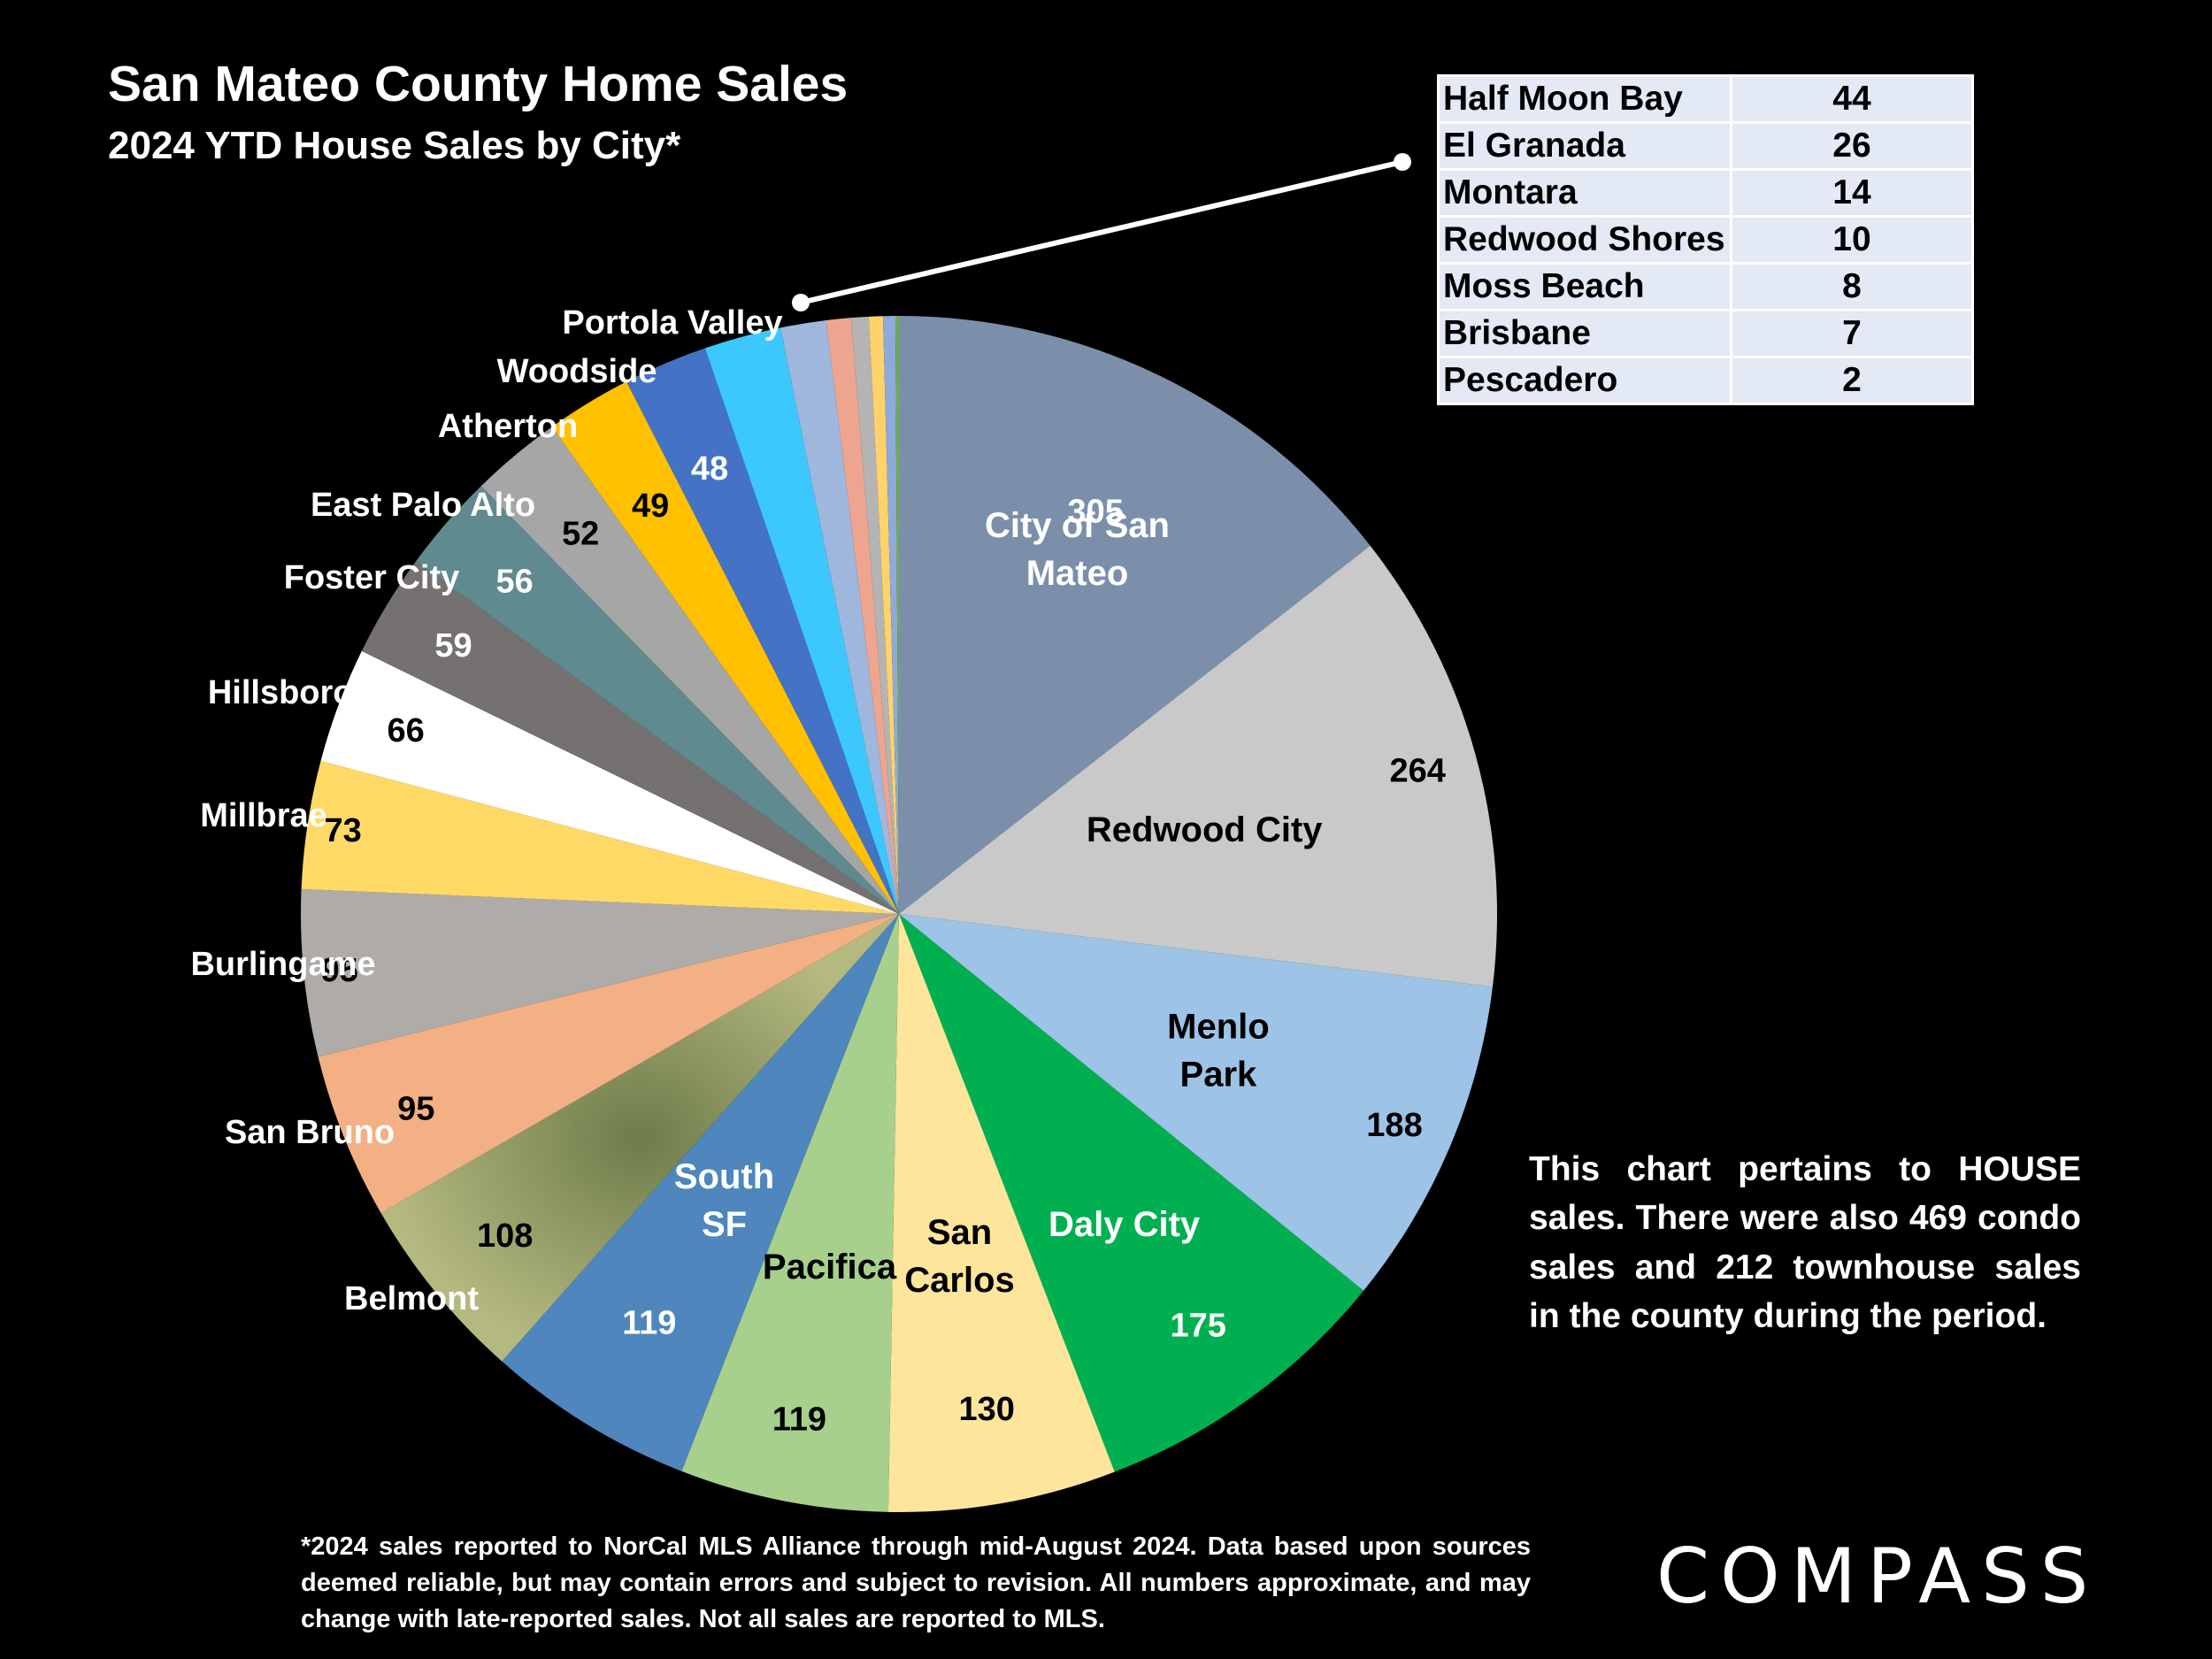  I want to click on pie-slice-pescadero, so click(897, 615).